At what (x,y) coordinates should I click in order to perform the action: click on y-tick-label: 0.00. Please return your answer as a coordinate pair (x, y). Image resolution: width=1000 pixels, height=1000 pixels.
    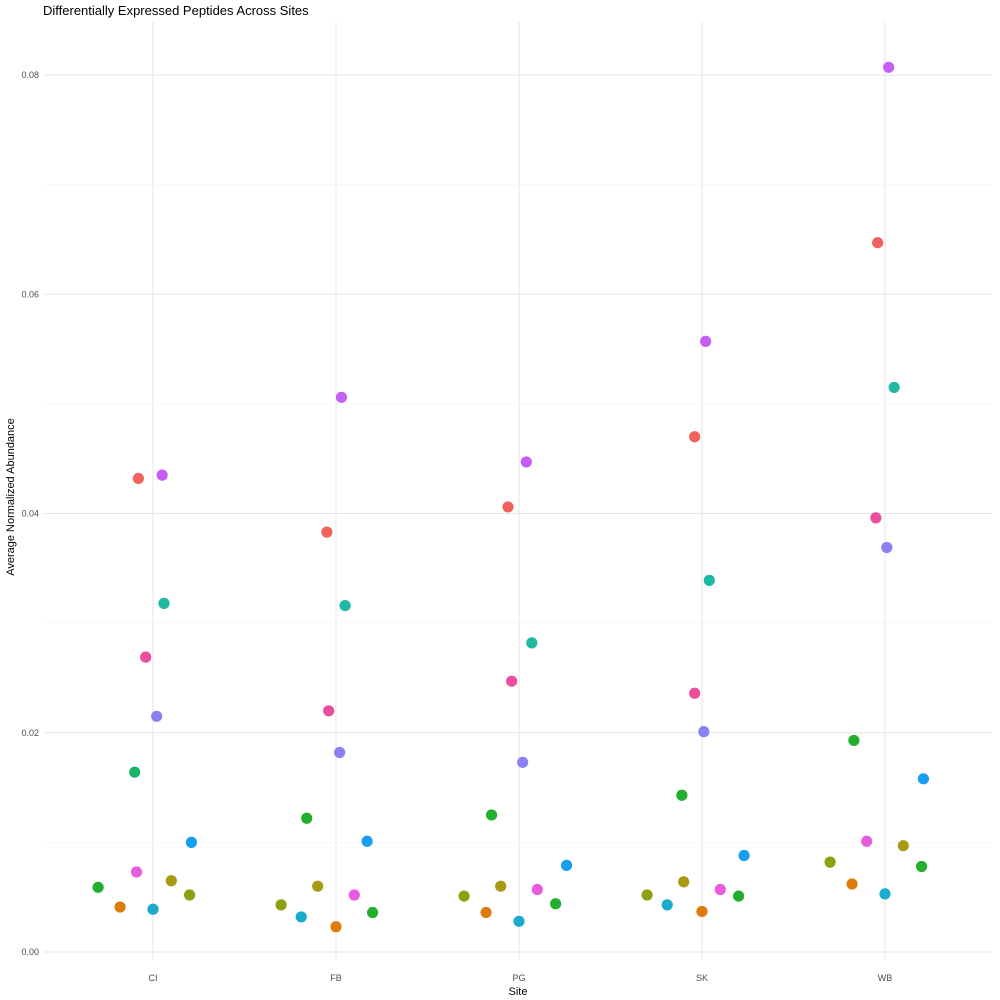
    Looking at the image, I should click on (30, 952).